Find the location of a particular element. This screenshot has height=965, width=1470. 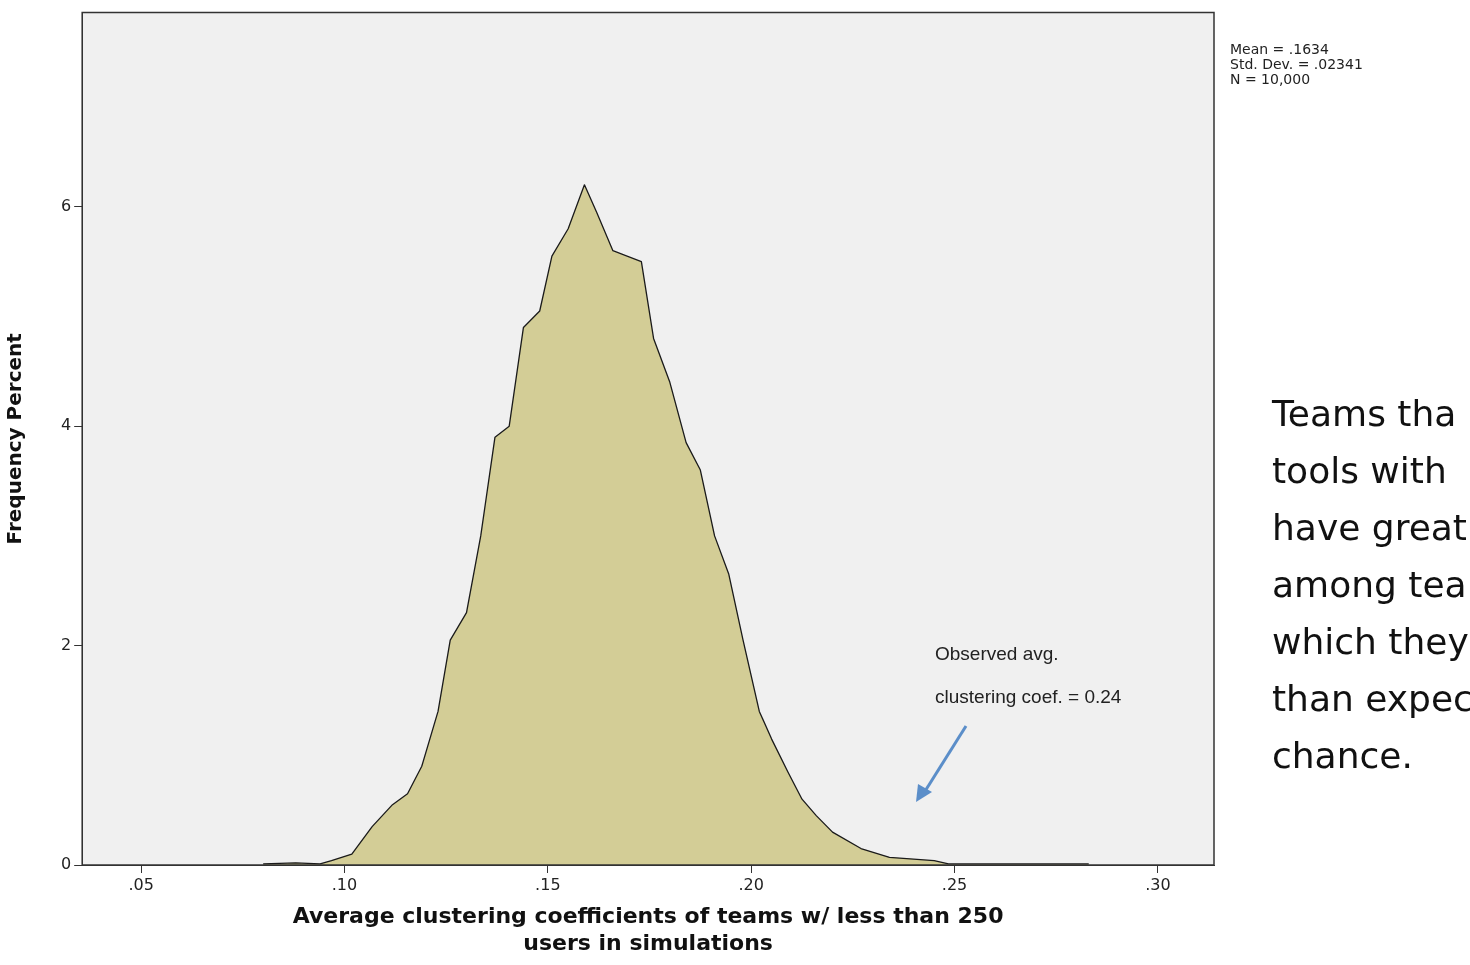

y-tick-label: 6 is located at coordinates (66, 205).